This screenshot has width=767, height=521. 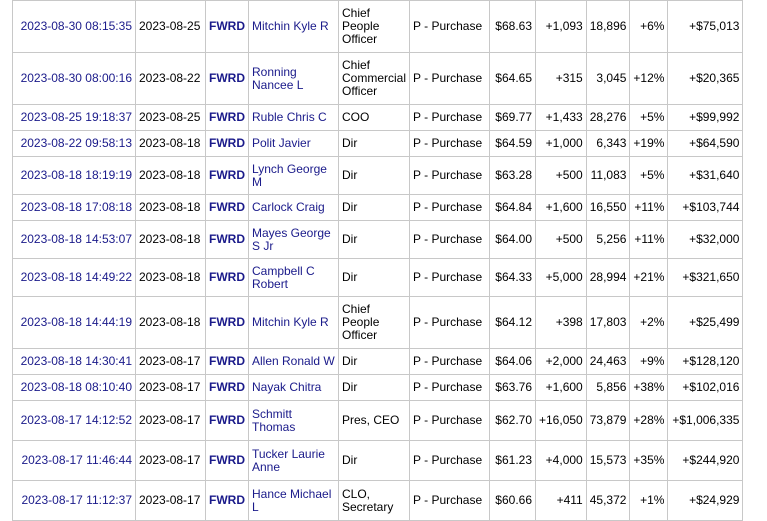 I want to click on filing-date-cell: 2023-08-18 18:19:19, so click(x=74, y=175).